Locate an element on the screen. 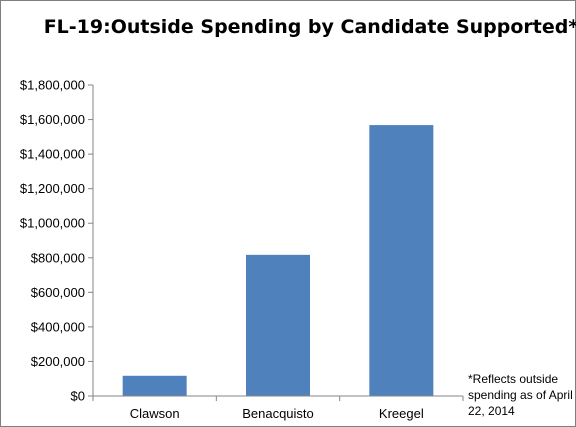 The height and width of the screenshot is (427, 576). y-tick-label: $200,000 is located at coordinates (58, 361).